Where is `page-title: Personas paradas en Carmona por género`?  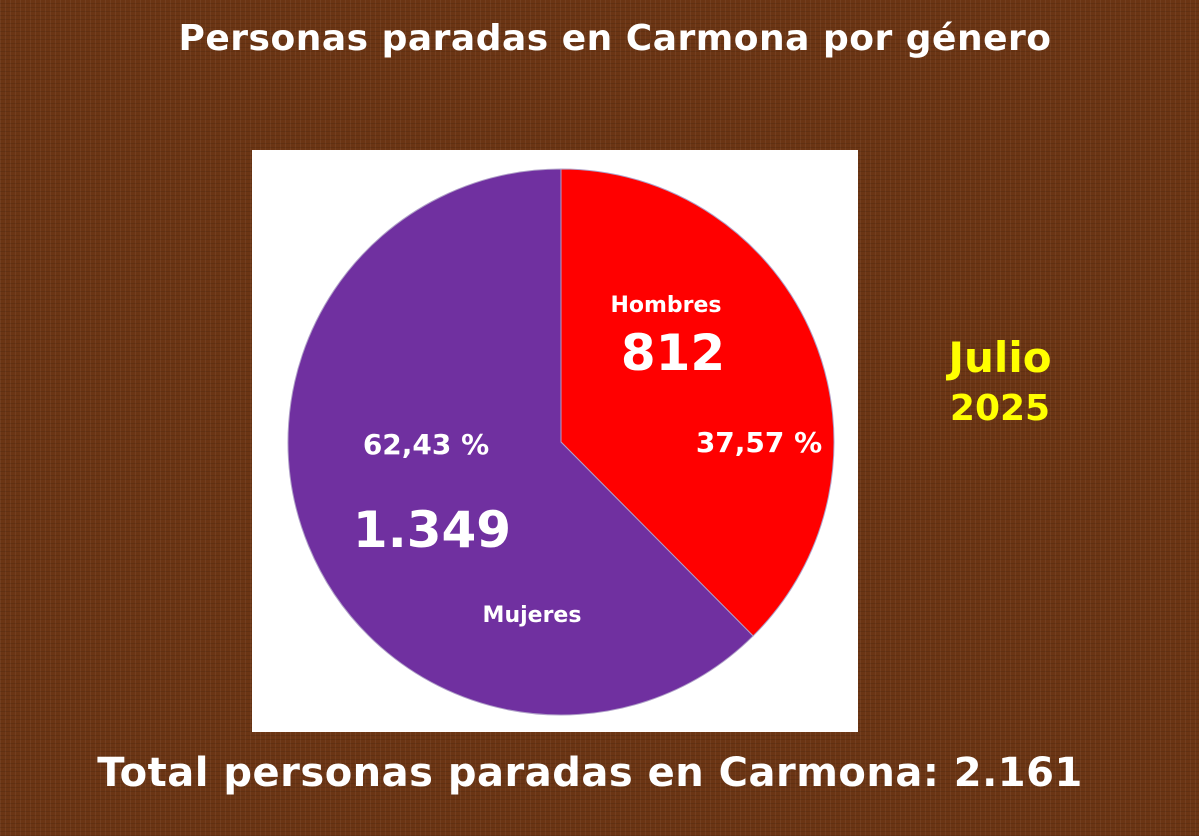
page-title: Personas paradas en Carmona por género is located at coordinates (615, 38).